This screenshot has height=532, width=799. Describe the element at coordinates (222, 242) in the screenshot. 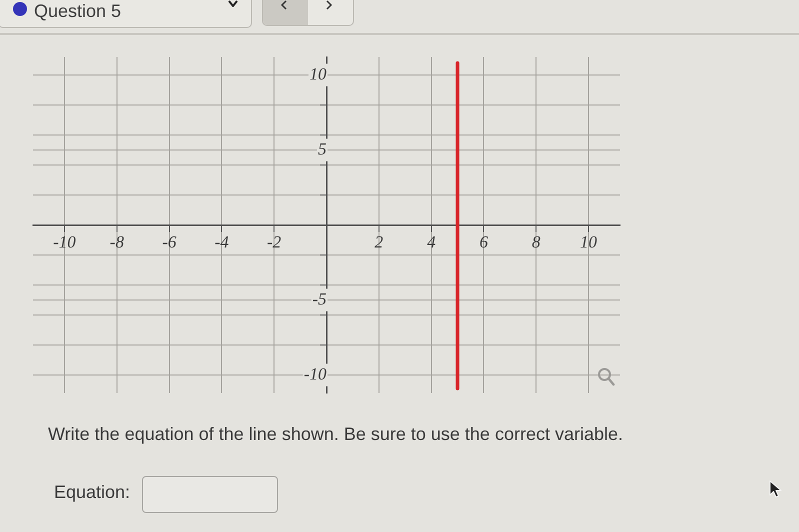

I see `x-tick-label: -4` at that location.